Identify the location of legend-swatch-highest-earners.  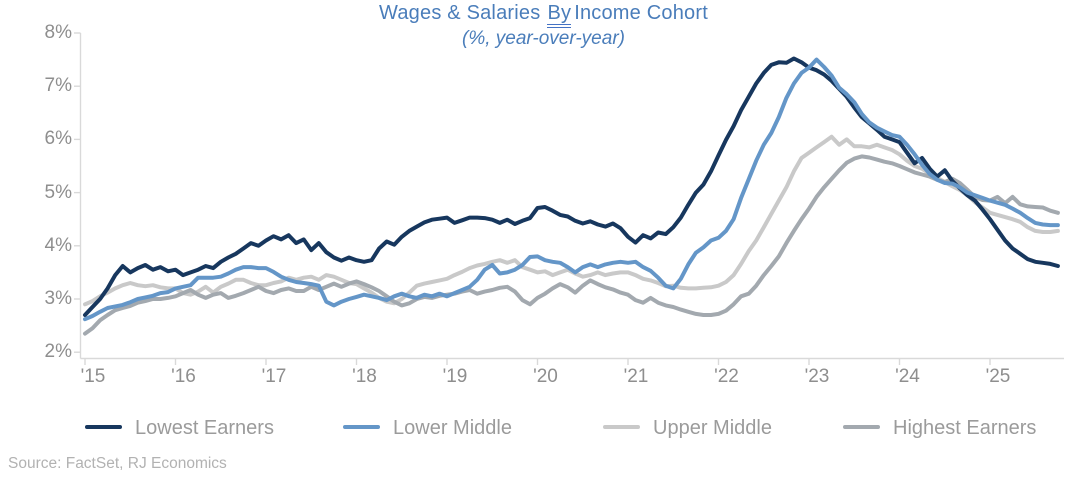
(861, 427).